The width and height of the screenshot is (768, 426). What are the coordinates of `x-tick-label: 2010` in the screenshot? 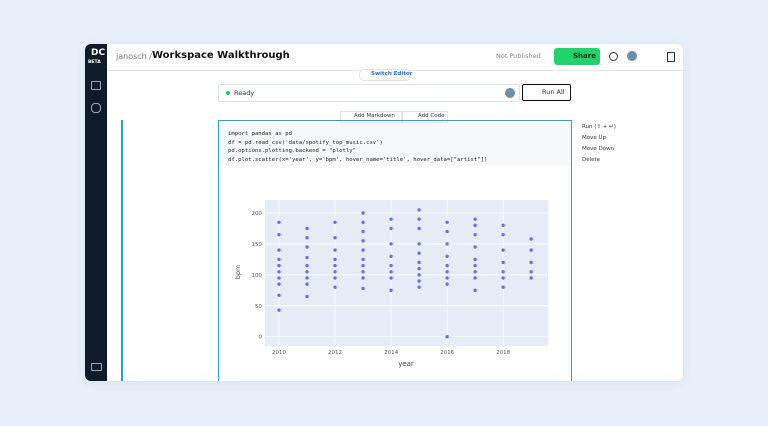 It's located at (279, 353).